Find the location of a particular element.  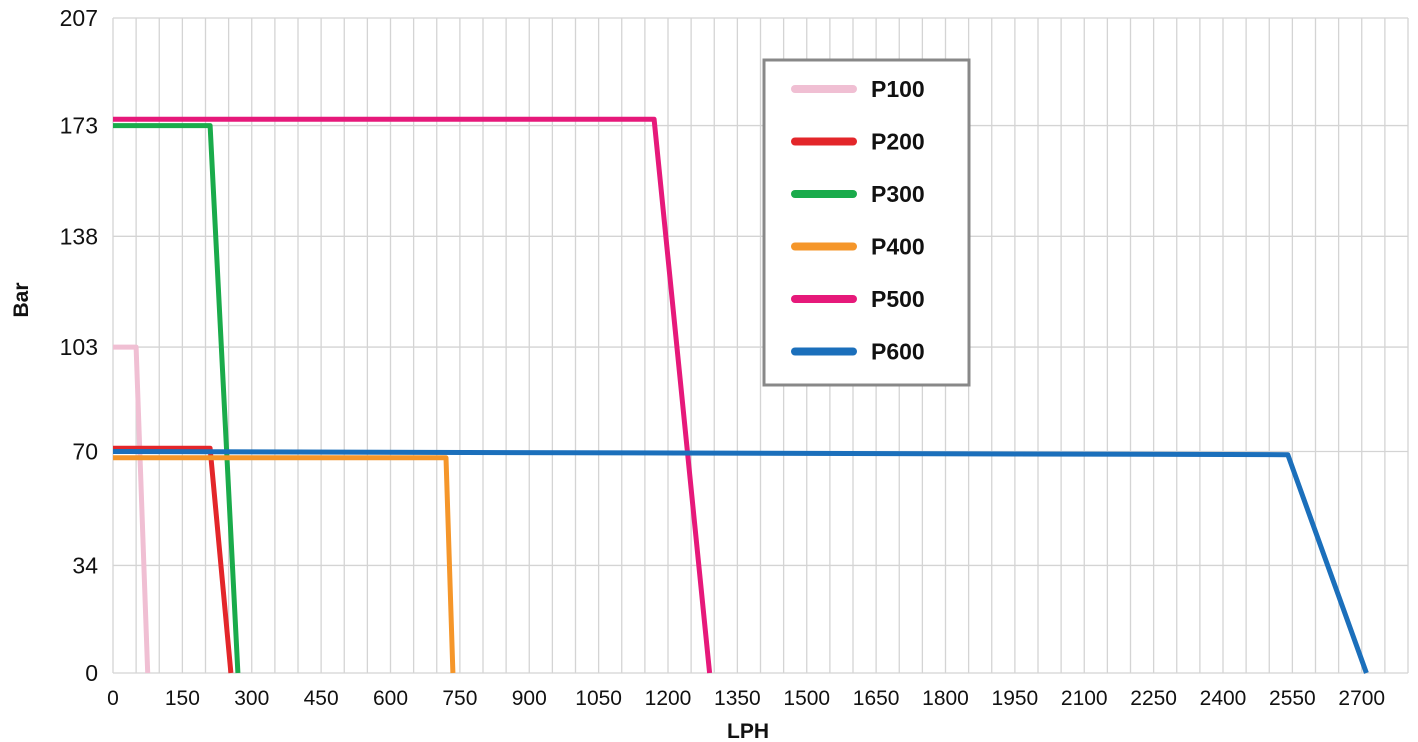

y-tick-label: 70 is located at coordinates (85, 452).